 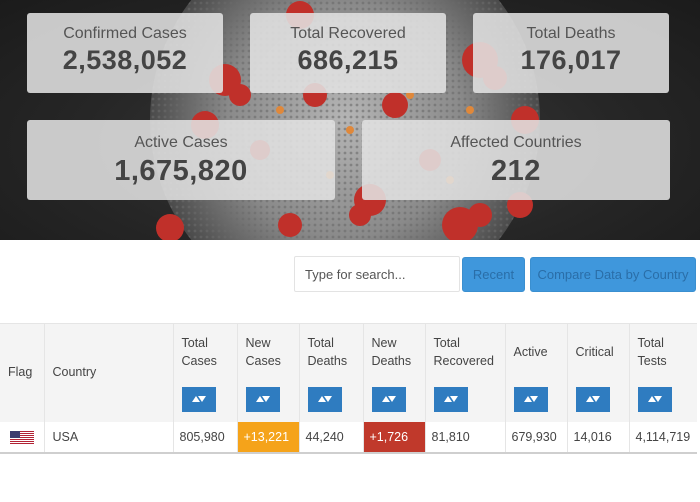 I want to click on header-critical-label: Critical, so click(x=594, y=352).